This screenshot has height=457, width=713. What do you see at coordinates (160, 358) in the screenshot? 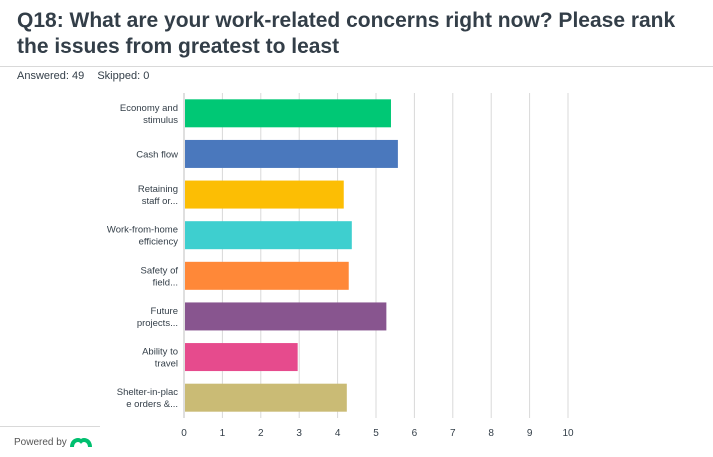
I see `category-label: Ability to travel` at bounding box center [160, 358].